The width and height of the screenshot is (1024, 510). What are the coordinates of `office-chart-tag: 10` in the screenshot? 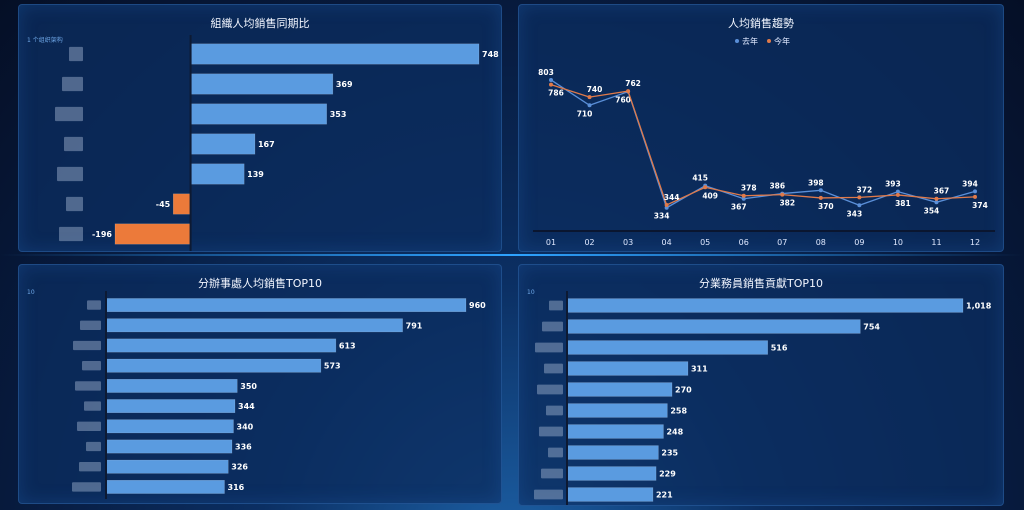 It's located at (31, 292).